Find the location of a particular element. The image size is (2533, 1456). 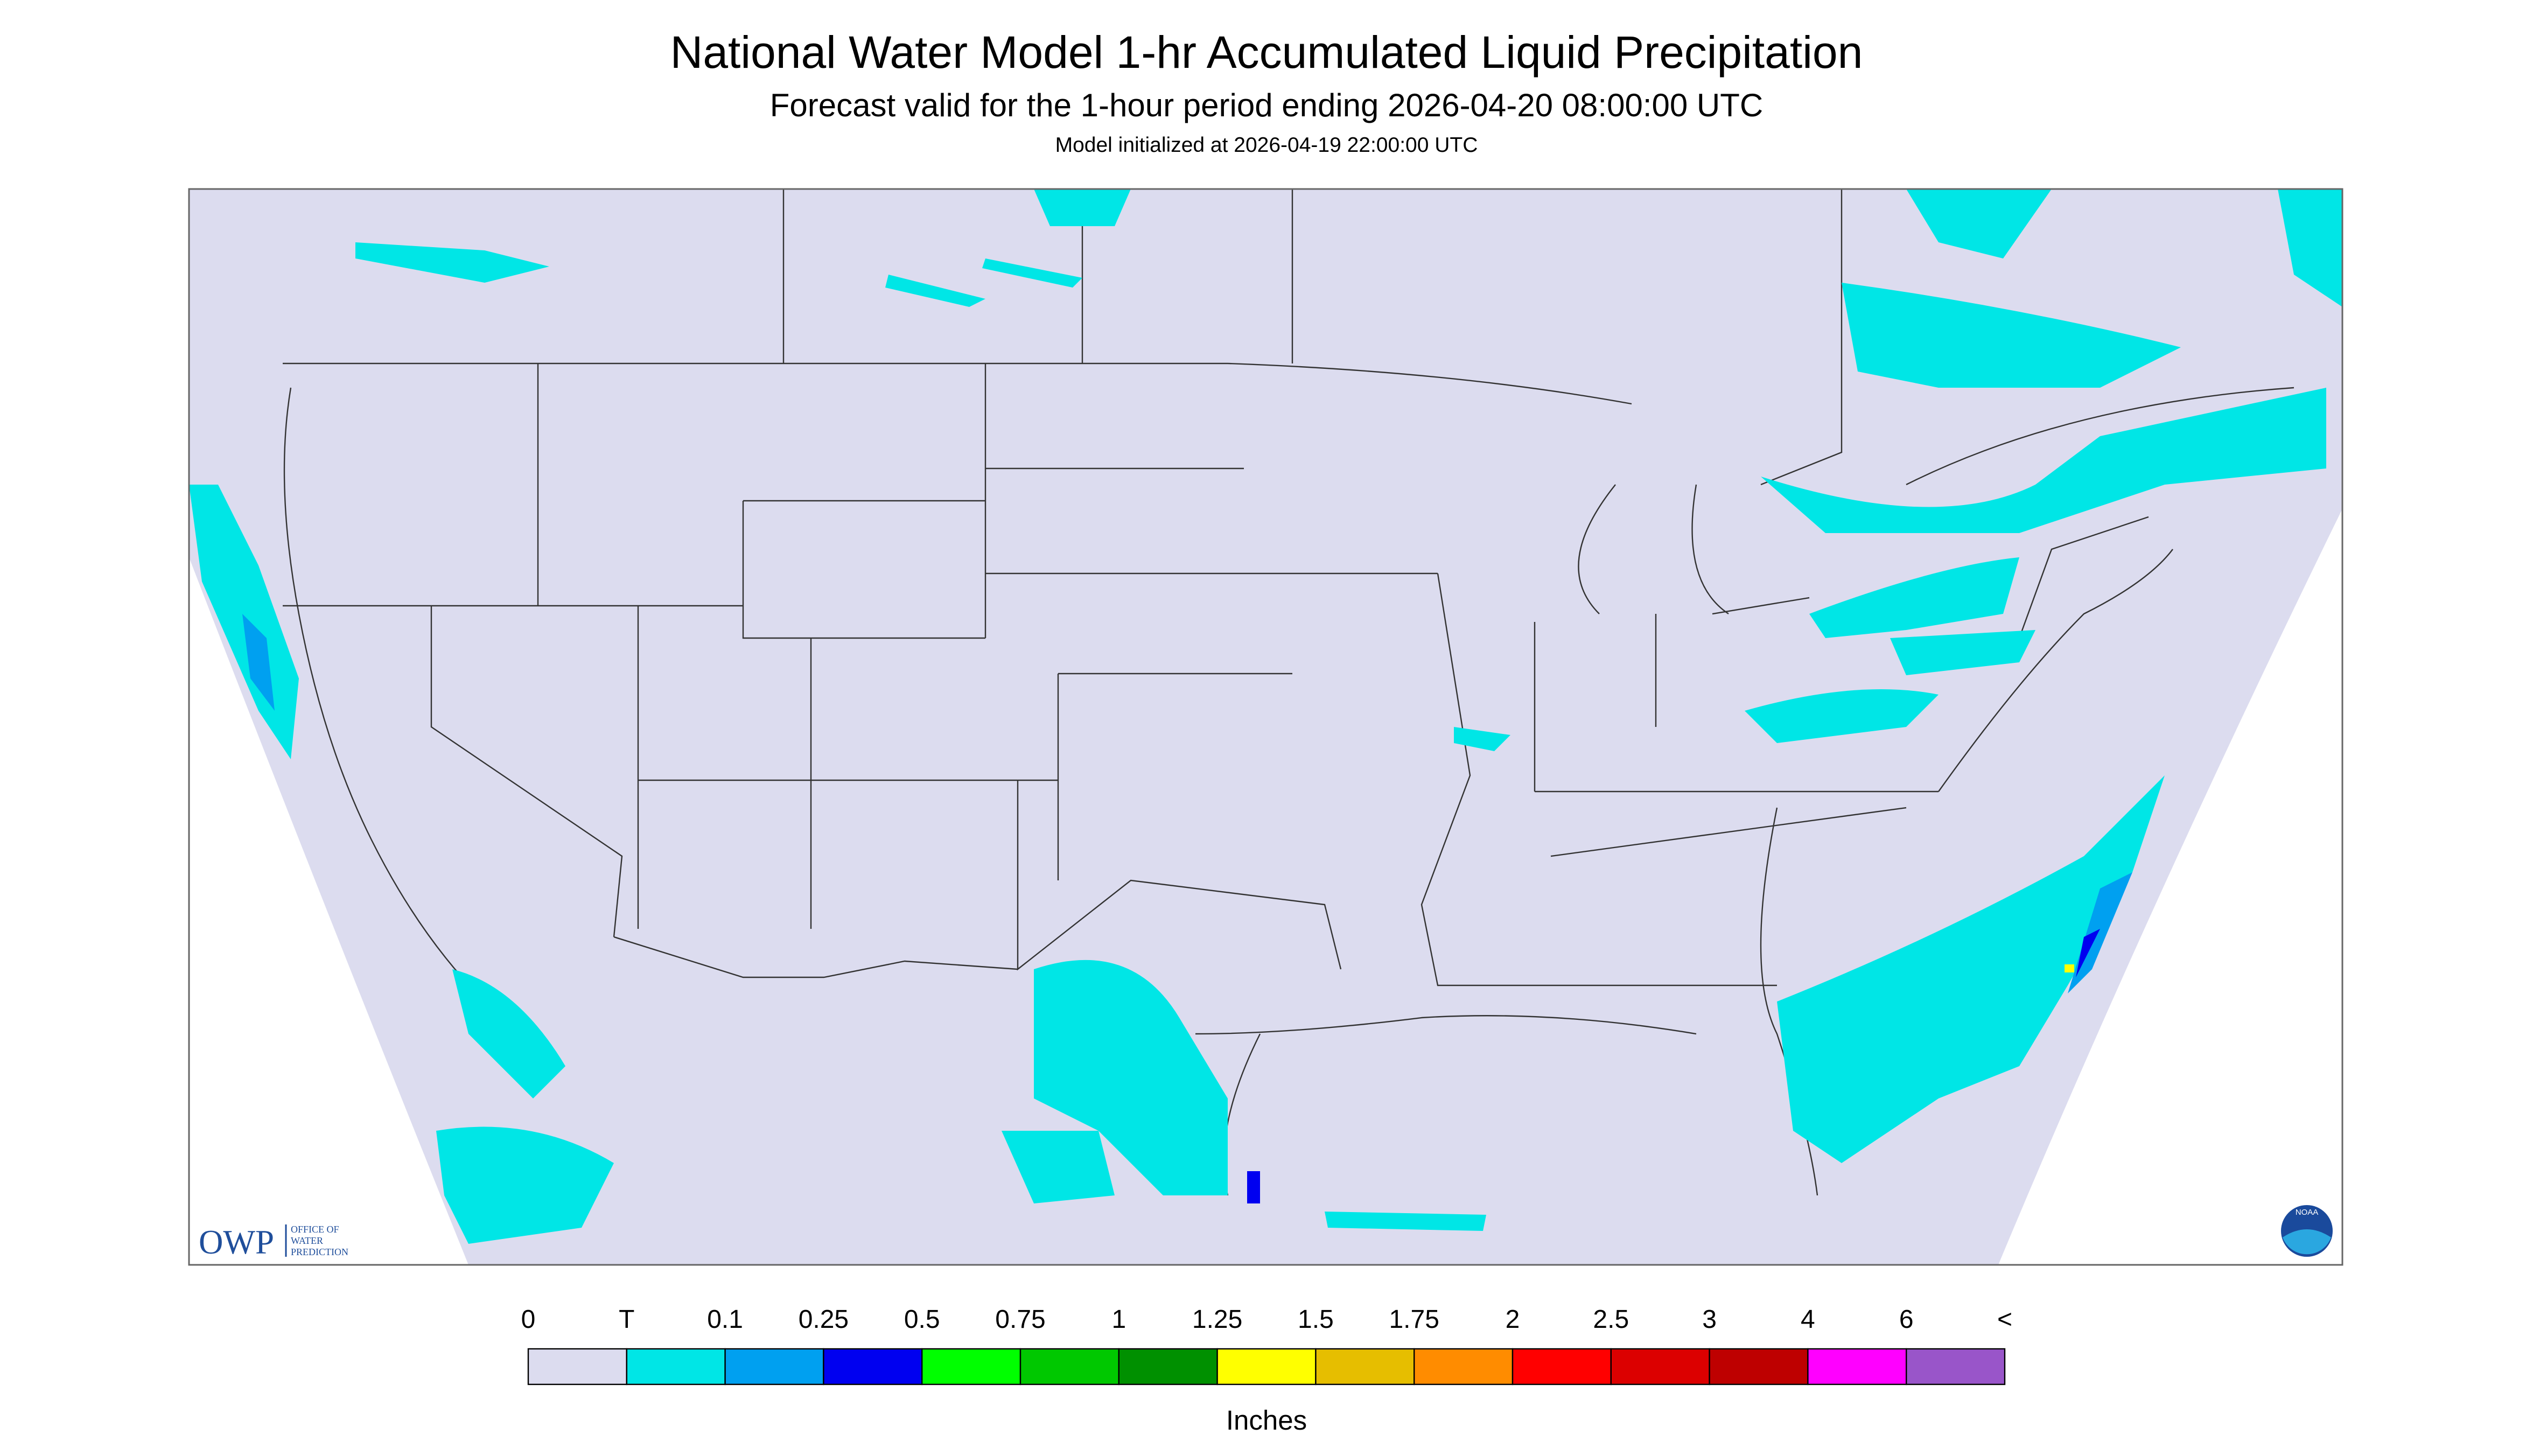

out-of-domain-right is located at coordinates (2170, 887).